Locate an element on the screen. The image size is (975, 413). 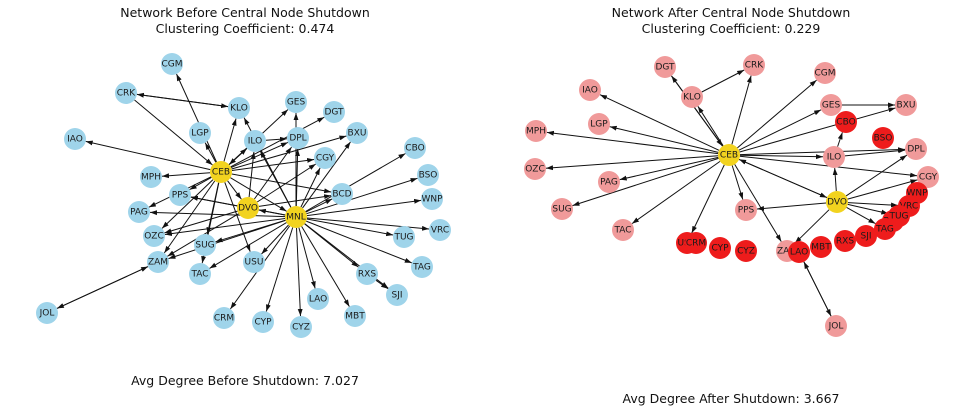
node-label: MPH is located at coordinates (536, 132).